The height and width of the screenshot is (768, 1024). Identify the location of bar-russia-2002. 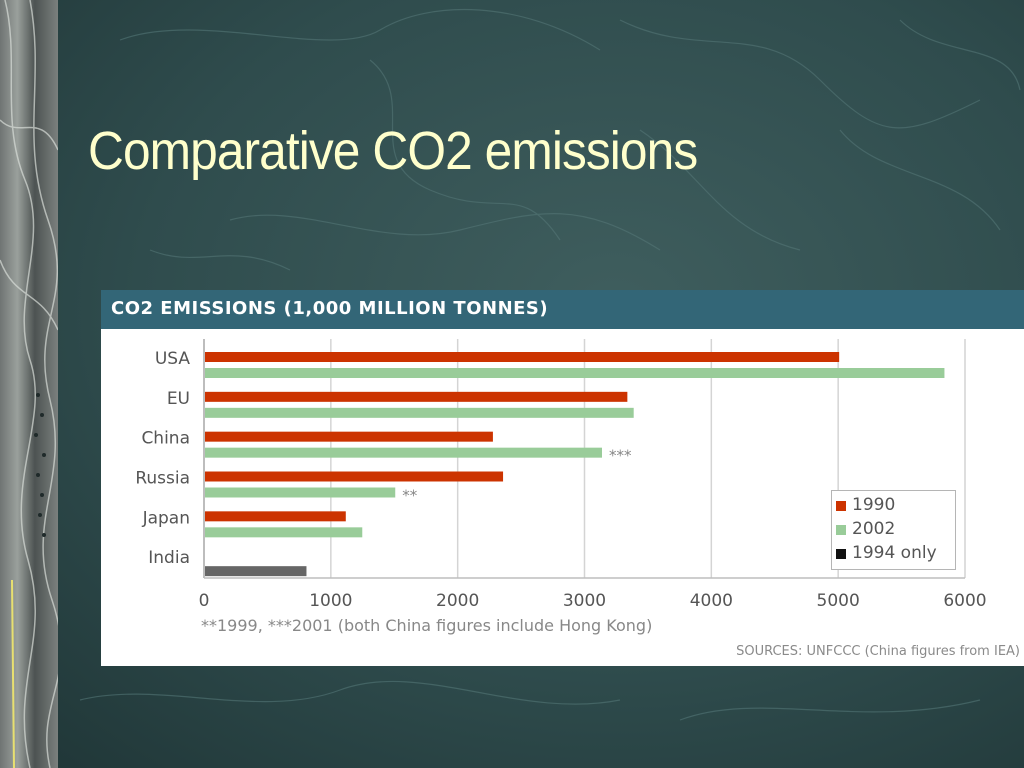
(300, 492).